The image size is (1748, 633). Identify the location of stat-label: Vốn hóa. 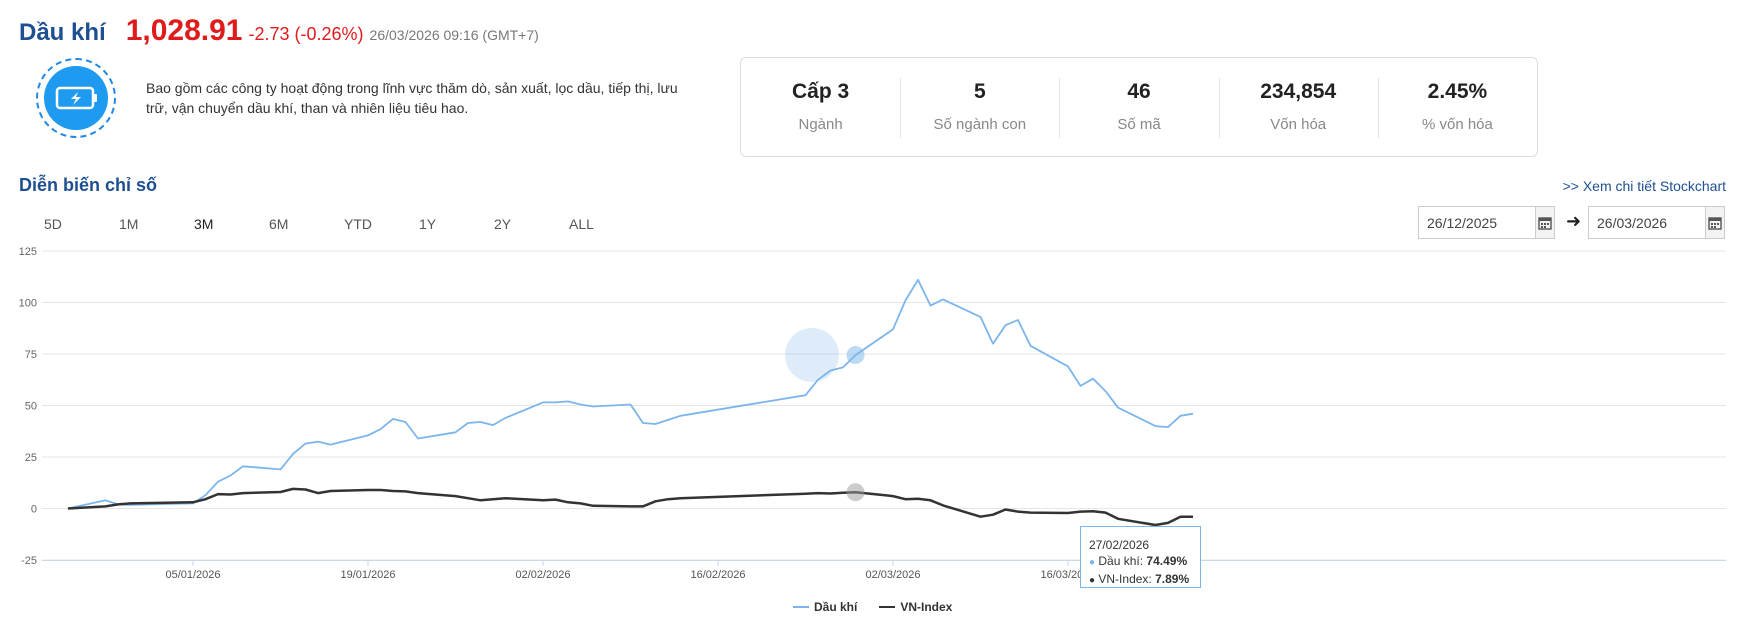
(1298, 124).